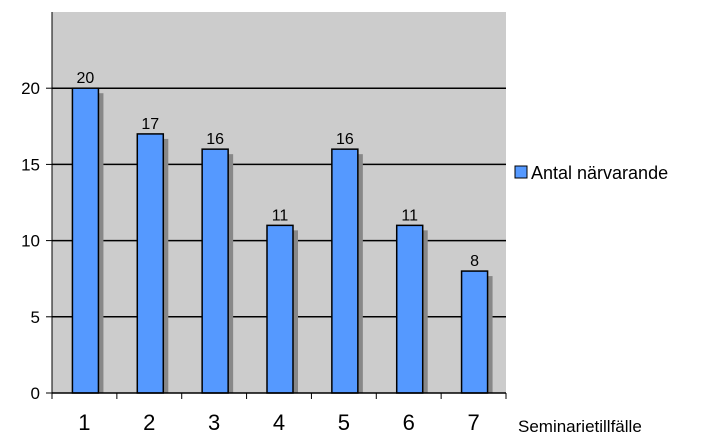 The width and height of the screenshot is (709, 441). Describe the element at coordinates (149, 422) in the screenshot. I see `x-tick-label: 2` at that location.